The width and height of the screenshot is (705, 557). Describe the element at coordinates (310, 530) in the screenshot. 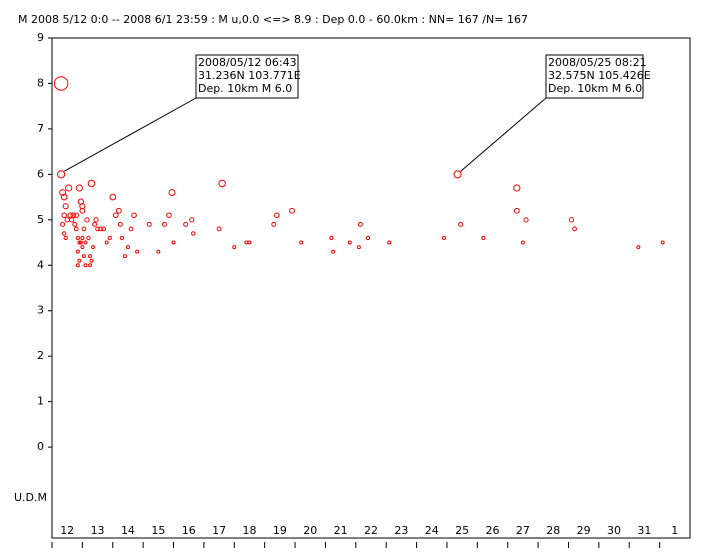

I see `x-tick-label: 20` at that location.